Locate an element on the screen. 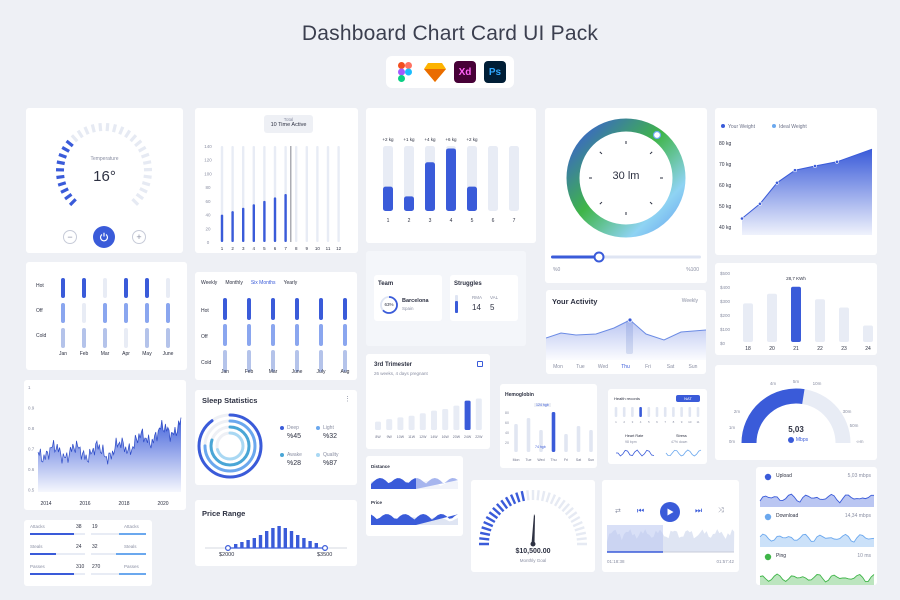  repeat-icon: ⇄ is located at coordinates (618, 511).